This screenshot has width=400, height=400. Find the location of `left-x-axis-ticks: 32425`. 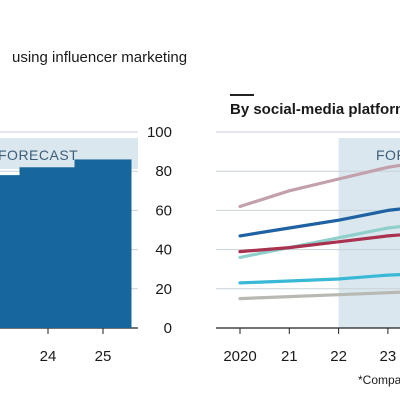

left-x-axis-ticks: 32425 is located at coordinates (76, 346).